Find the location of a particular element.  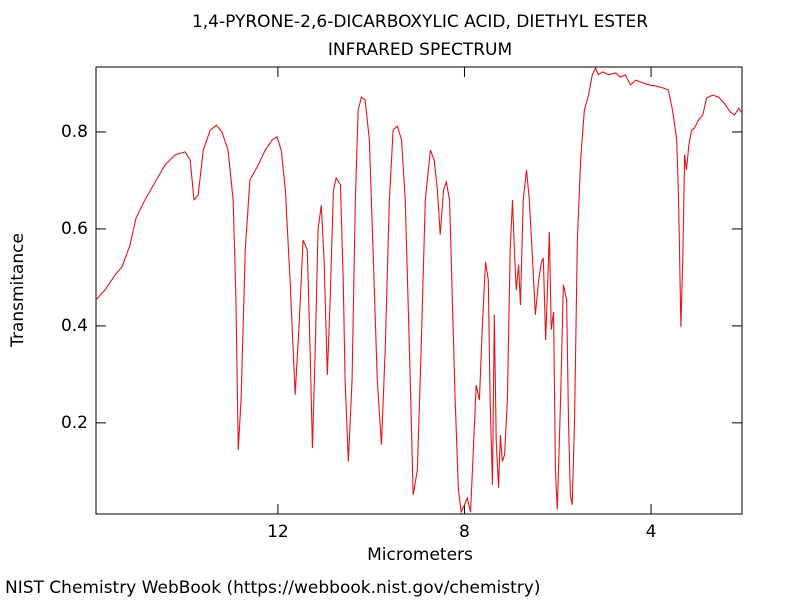

y-axis-label: Transmitance is located at coordinates (18, 290).